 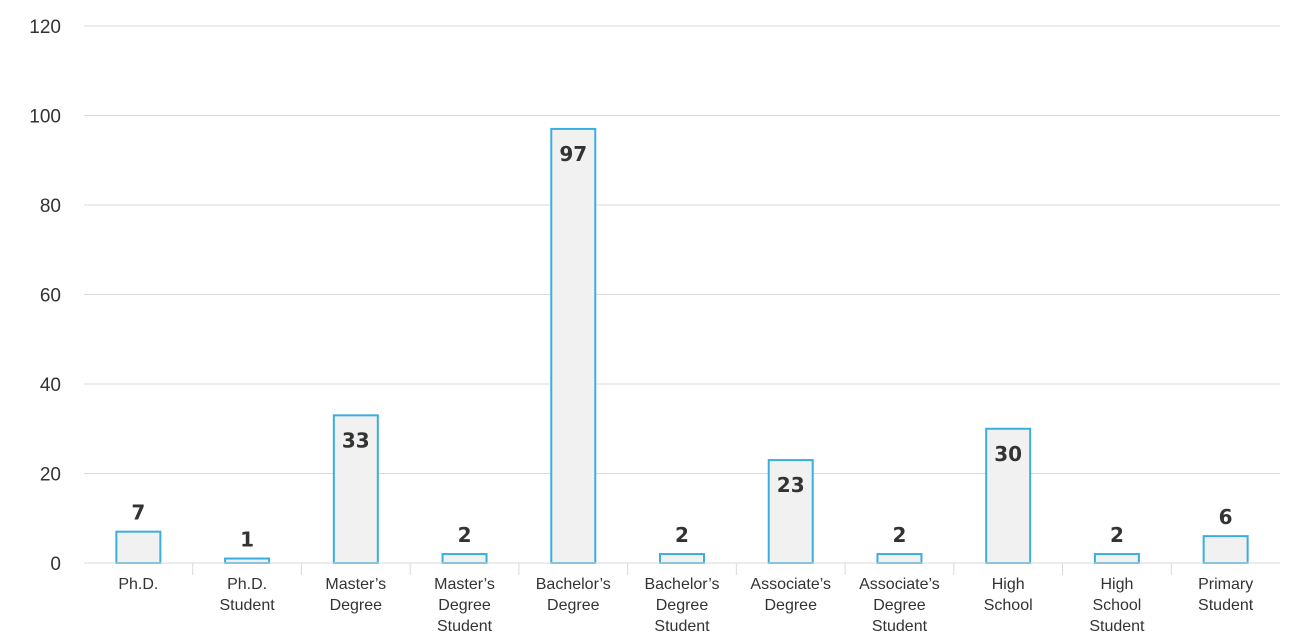 What do you see at coordinates (573, 595) in the screenshot?
I see `x-tick-label: Bachelor’s Degree` at bounding box center [573, 595].